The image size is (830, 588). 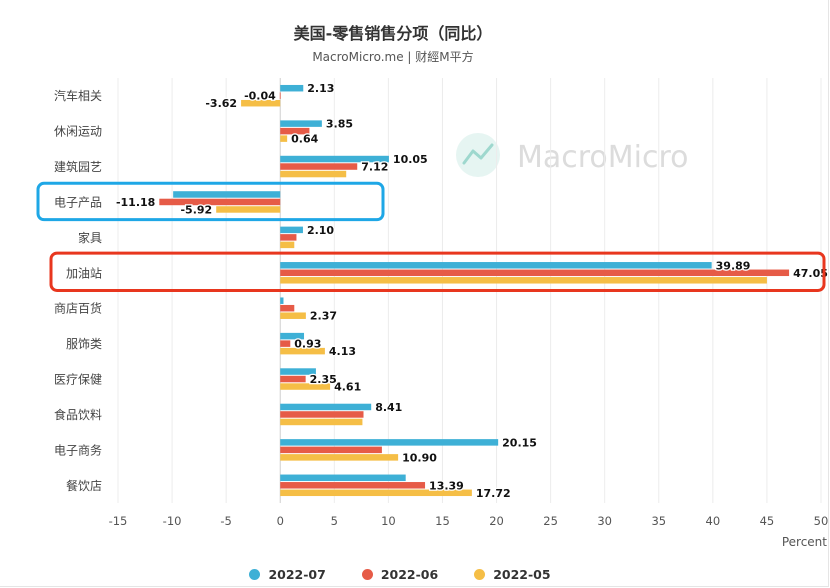 I want to click on legend-item: 2022-05, so click(x=512, y=574).